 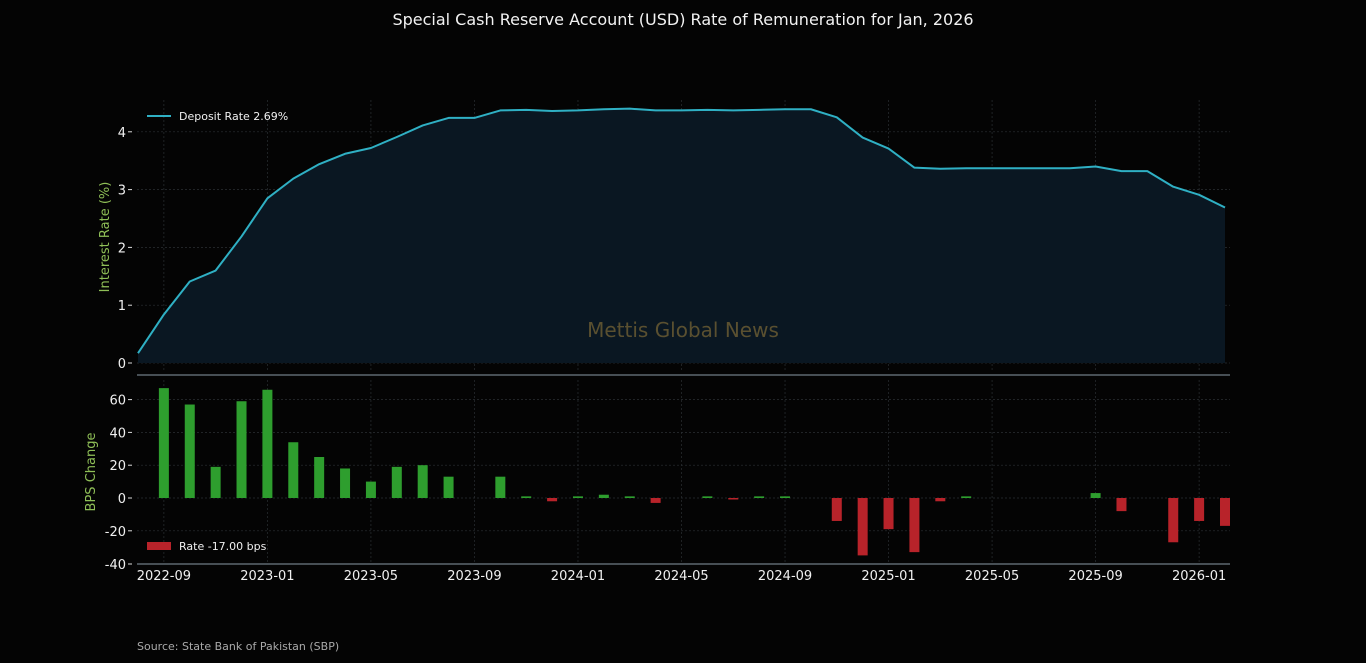 What do you see at coordinates (122, 248) in the screenshot?
I see `rate-y-tick-label: 2` at bounding box center [122, 248].